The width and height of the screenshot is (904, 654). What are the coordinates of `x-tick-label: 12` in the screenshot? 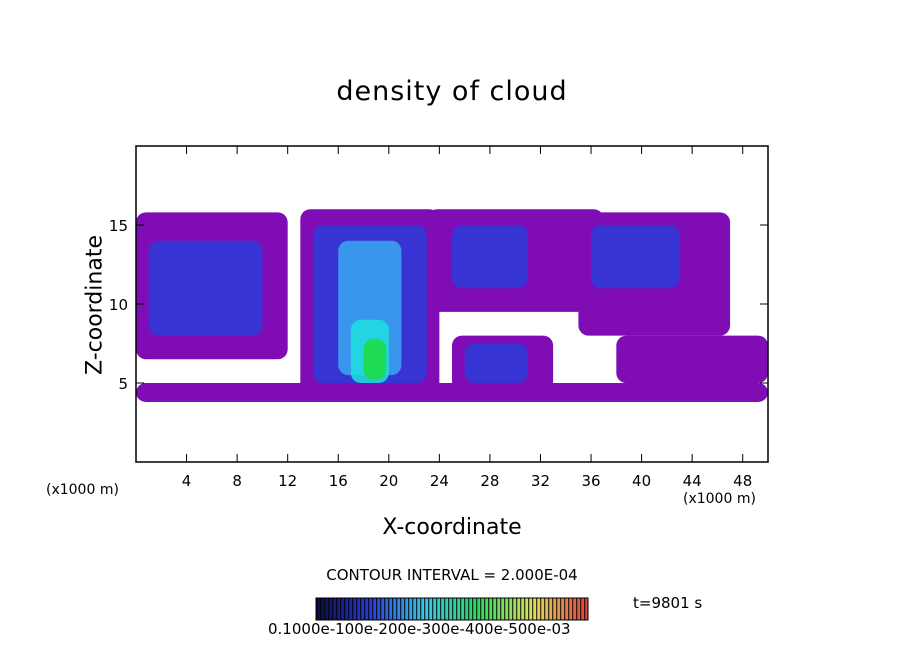 It's located at (287, 481).